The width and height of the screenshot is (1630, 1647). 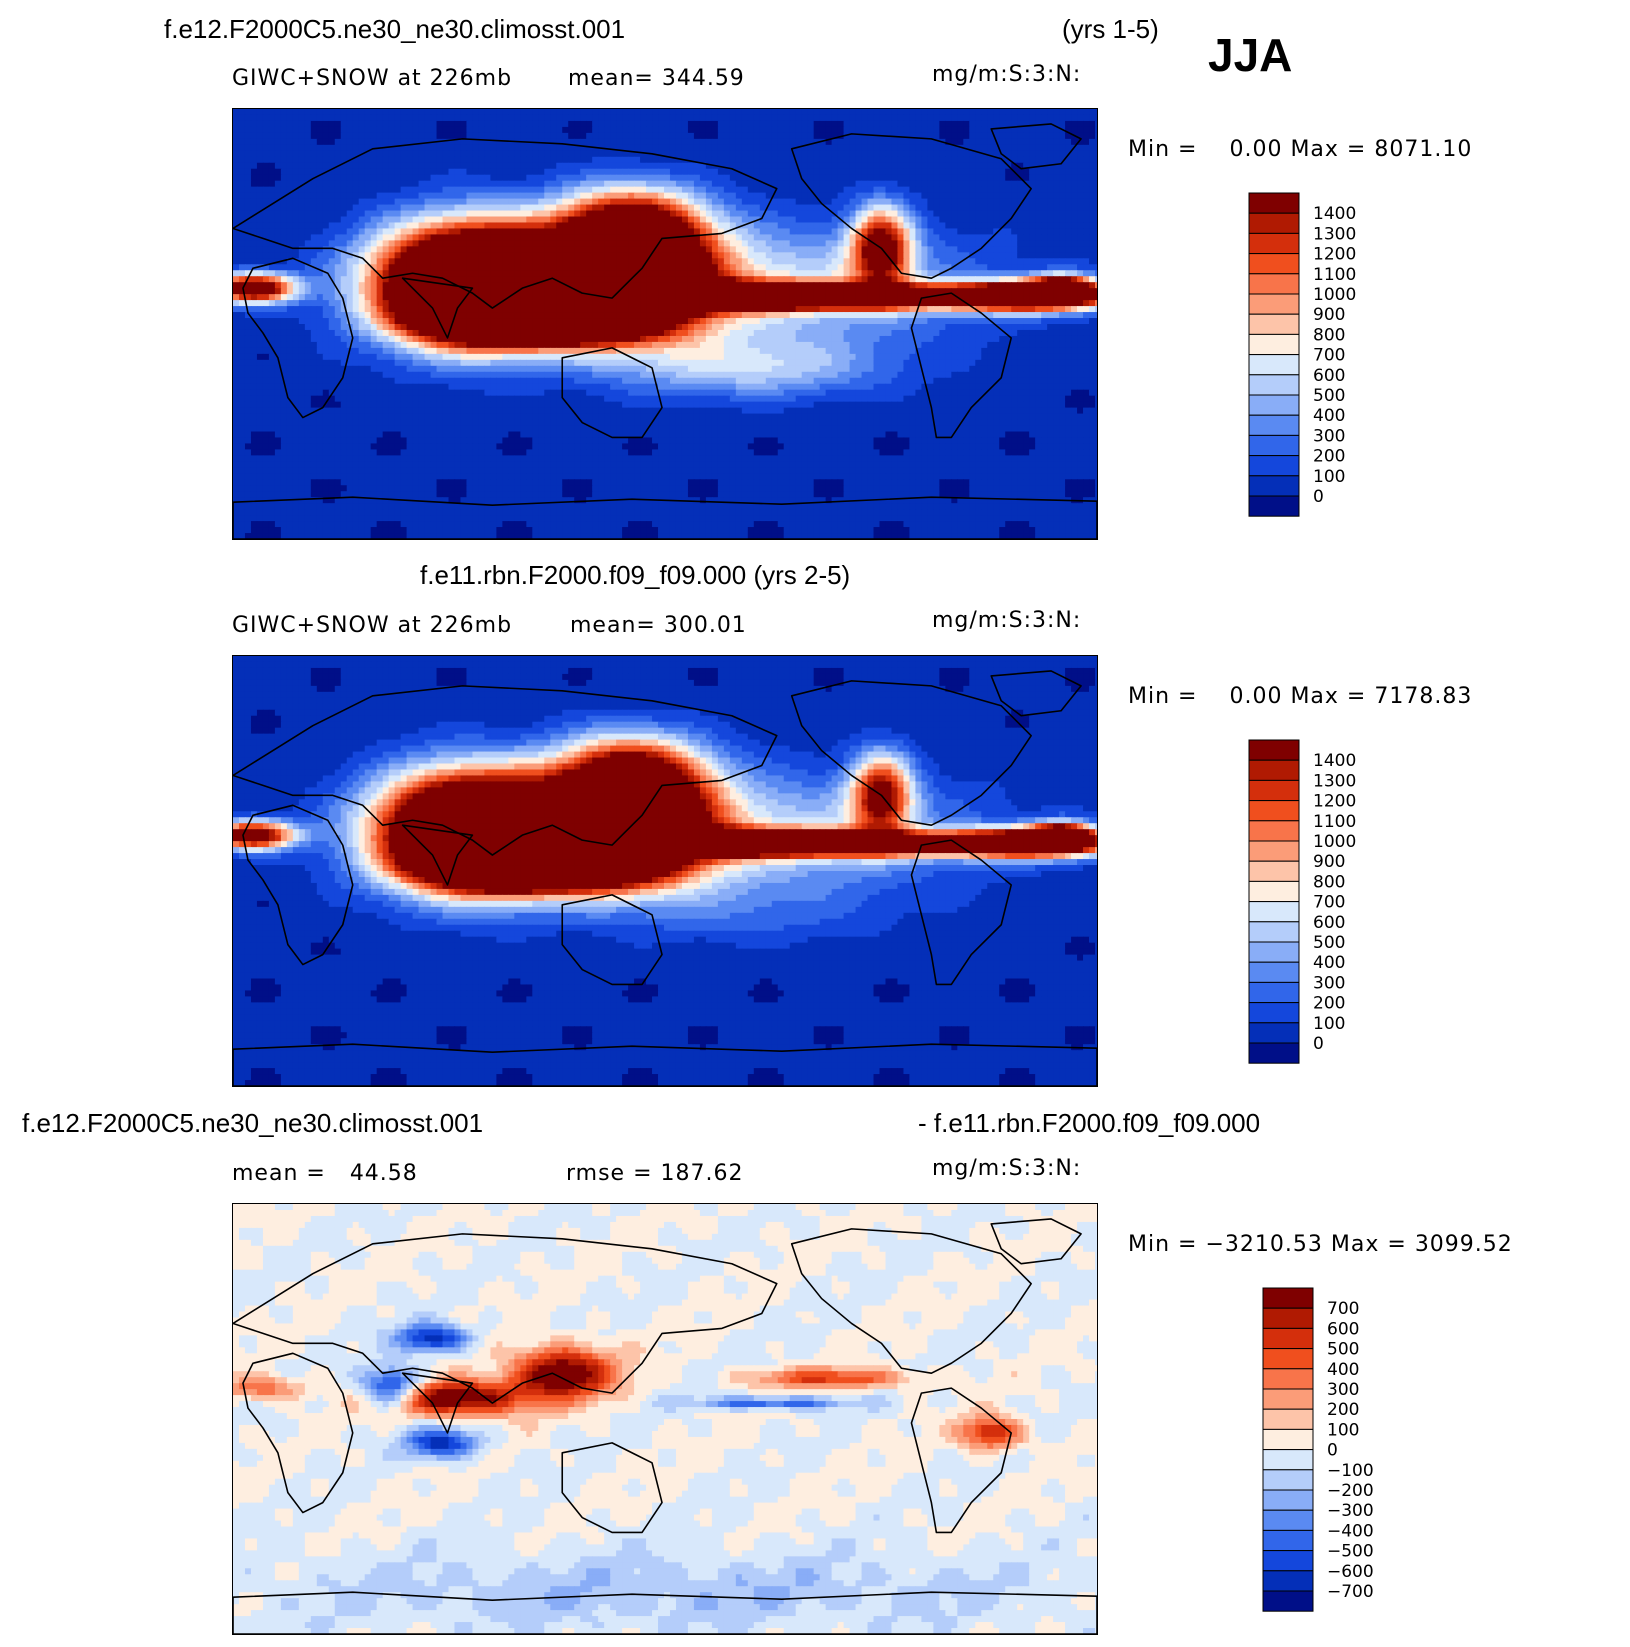 What do you see at coordinates (665, 324) in the screenshot?
I see `panel1-map` at bounding box center [665, 324].